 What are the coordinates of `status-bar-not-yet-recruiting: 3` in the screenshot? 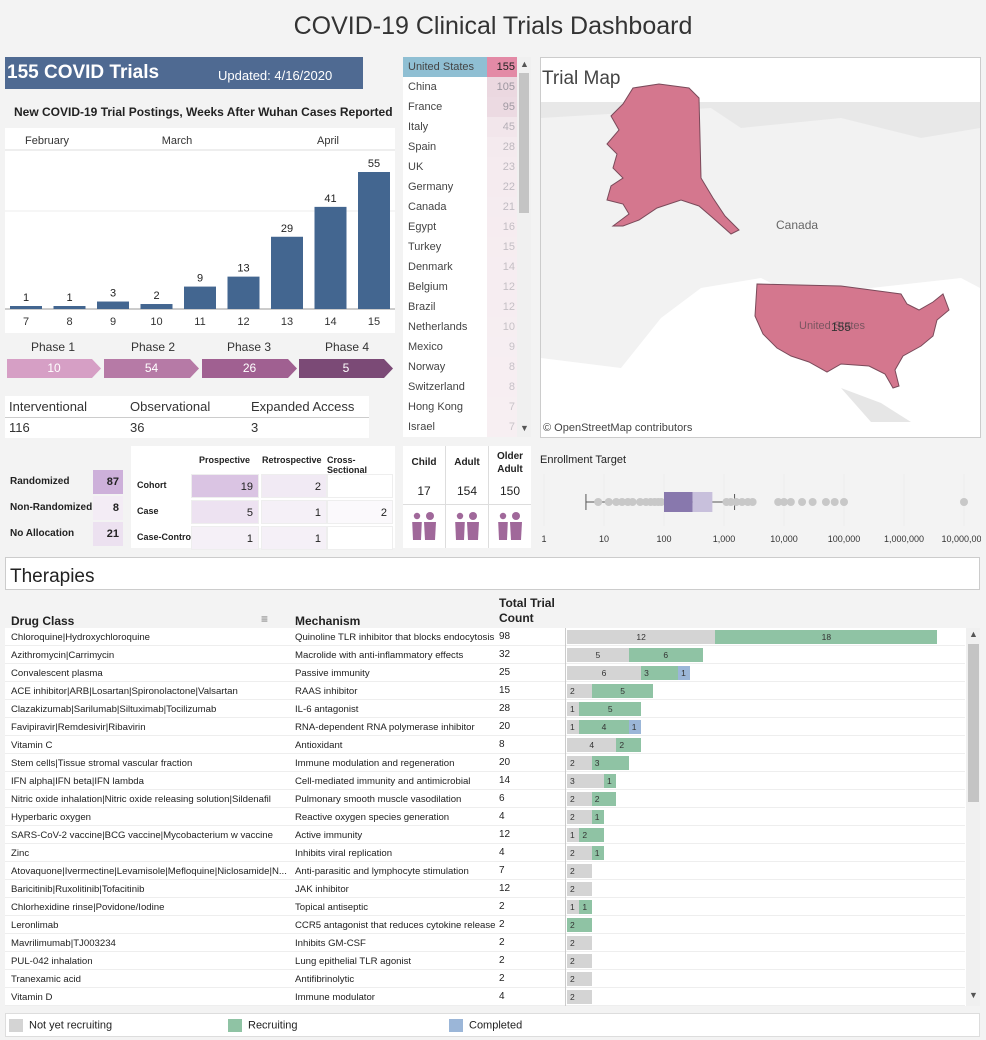 It's located at (586, 781).